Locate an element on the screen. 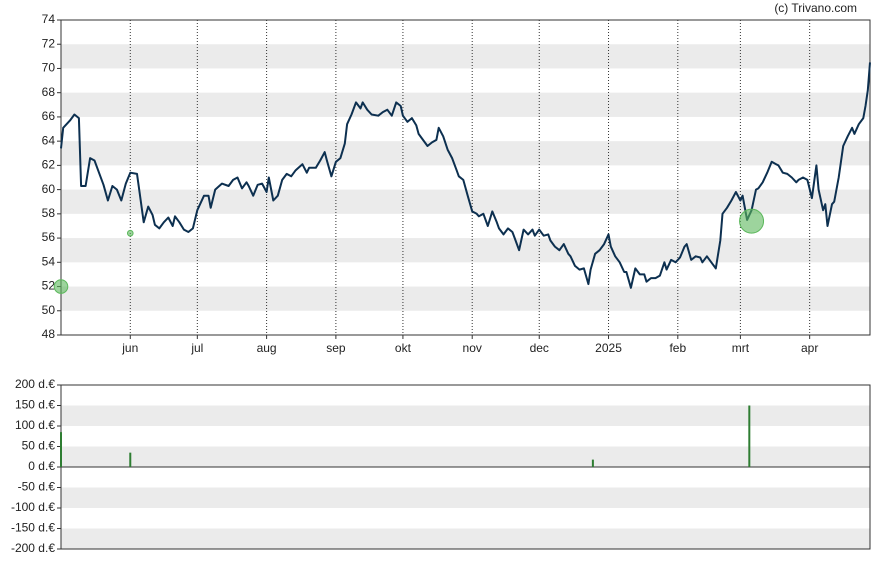 This screenshot has width=888, height=565. y-tick-label: 0 d.€ is located at coordinates (41, 466).